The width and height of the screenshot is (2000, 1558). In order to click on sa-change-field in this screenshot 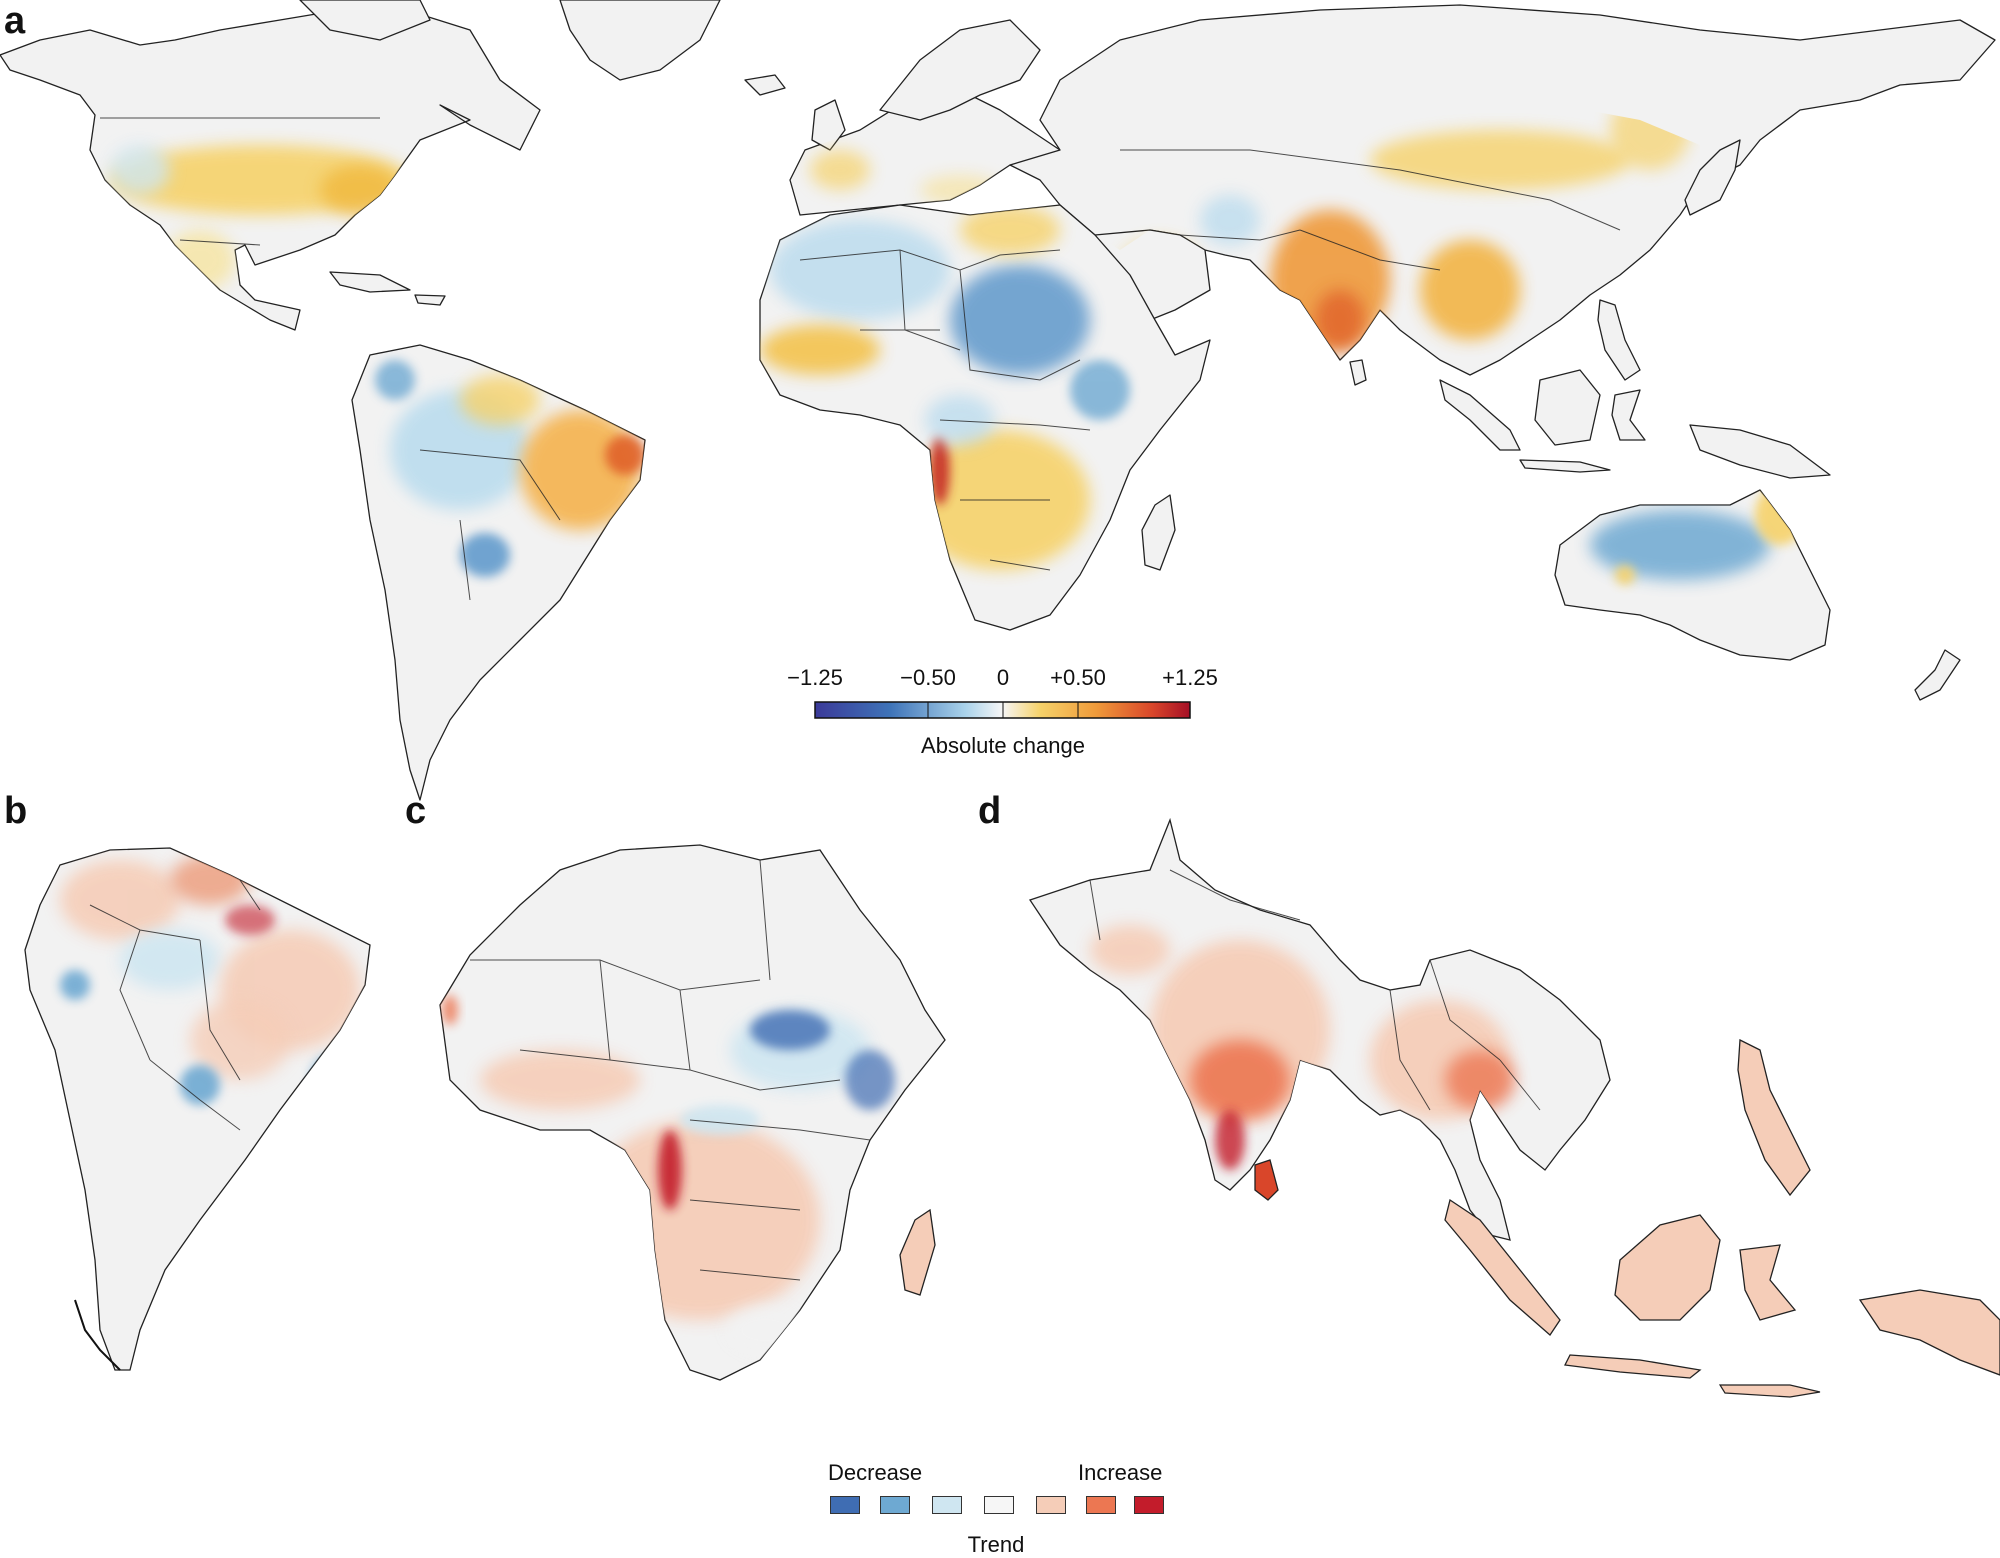, I will do `click(510, 468)`.